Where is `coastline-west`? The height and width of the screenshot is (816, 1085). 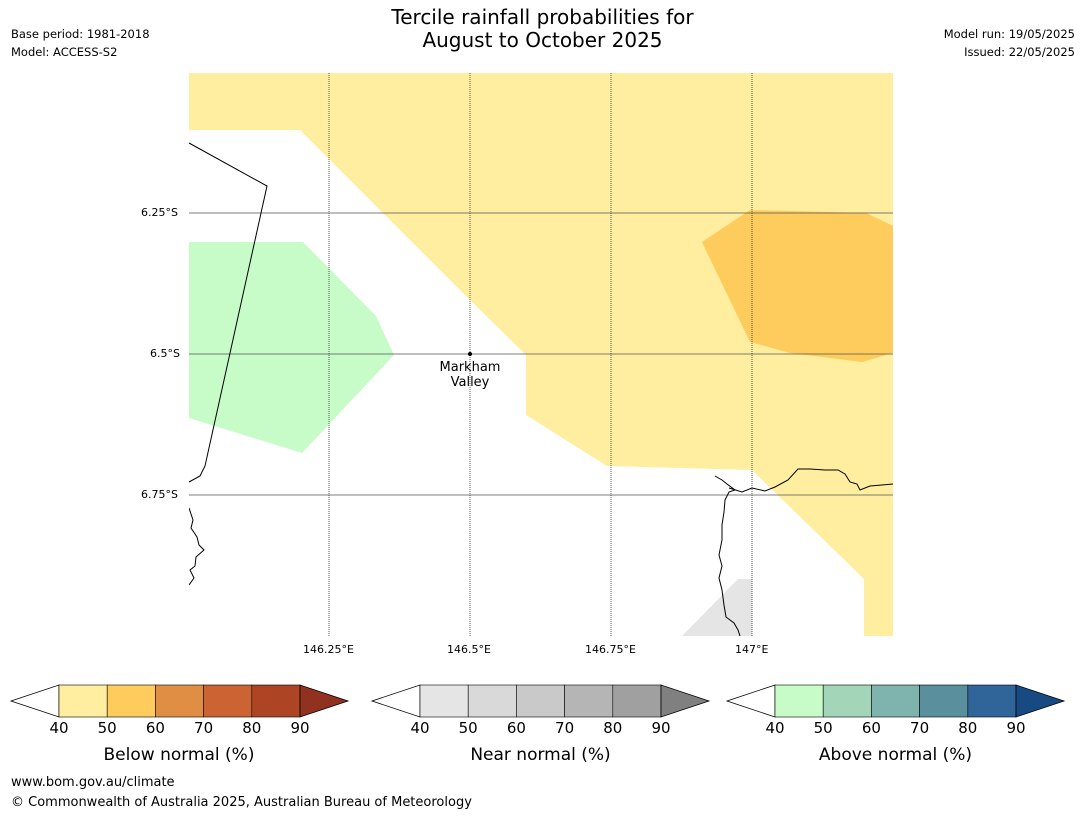 coastline-west is located at coordinates (197, 546).